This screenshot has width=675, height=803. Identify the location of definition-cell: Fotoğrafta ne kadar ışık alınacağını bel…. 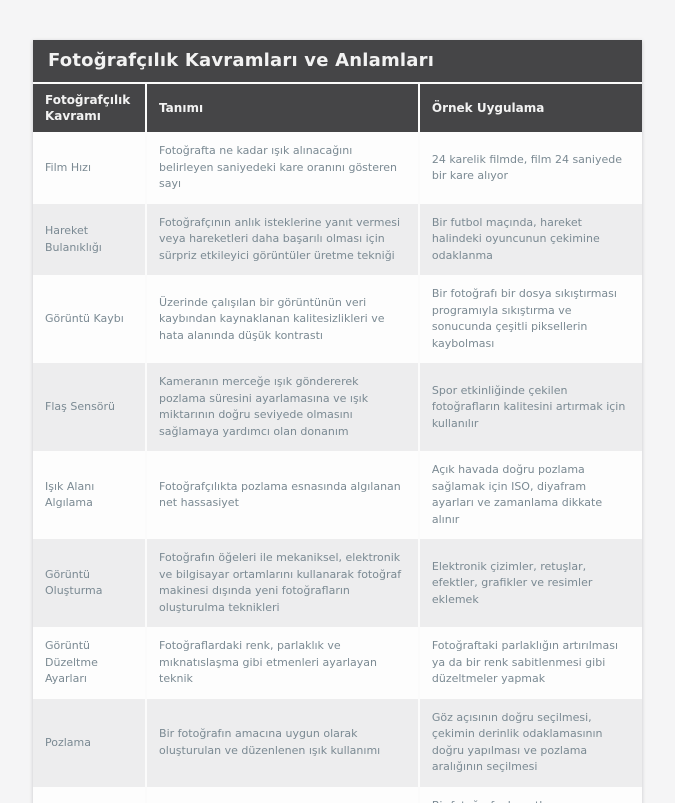
(281, 168).